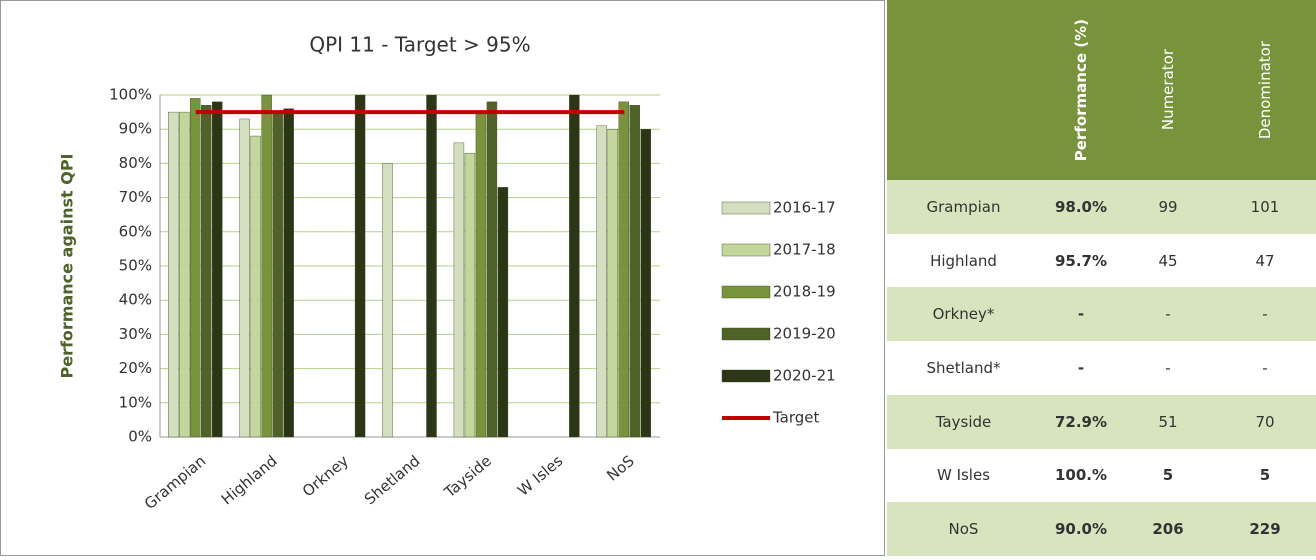 The width and height of the screenshot is (1316, 560). I want to click on legend-label: 2017-18, so click(804, 250).